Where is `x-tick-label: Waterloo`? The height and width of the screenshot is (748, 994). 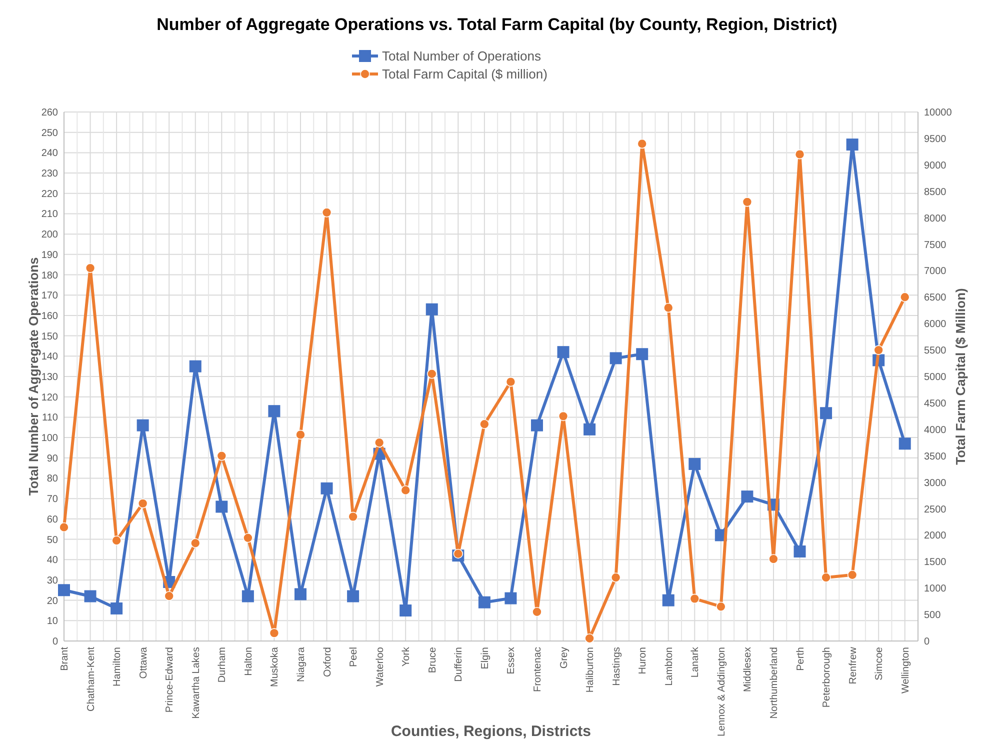
x-tick-label: Waterloo is located at coordinates (380, 666).